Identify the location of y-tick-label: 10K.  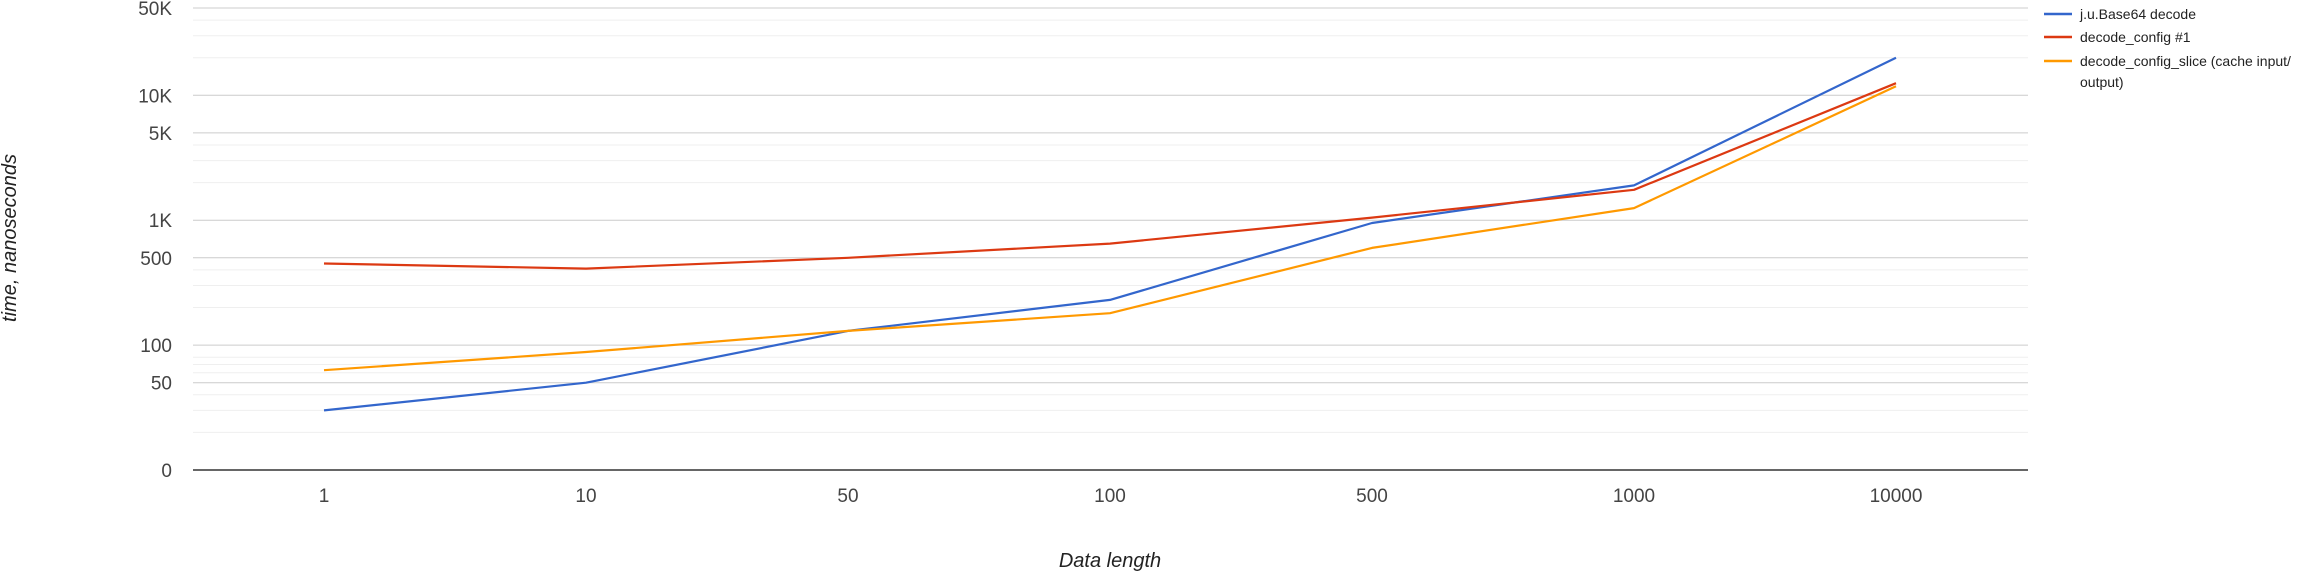
(155, 96).